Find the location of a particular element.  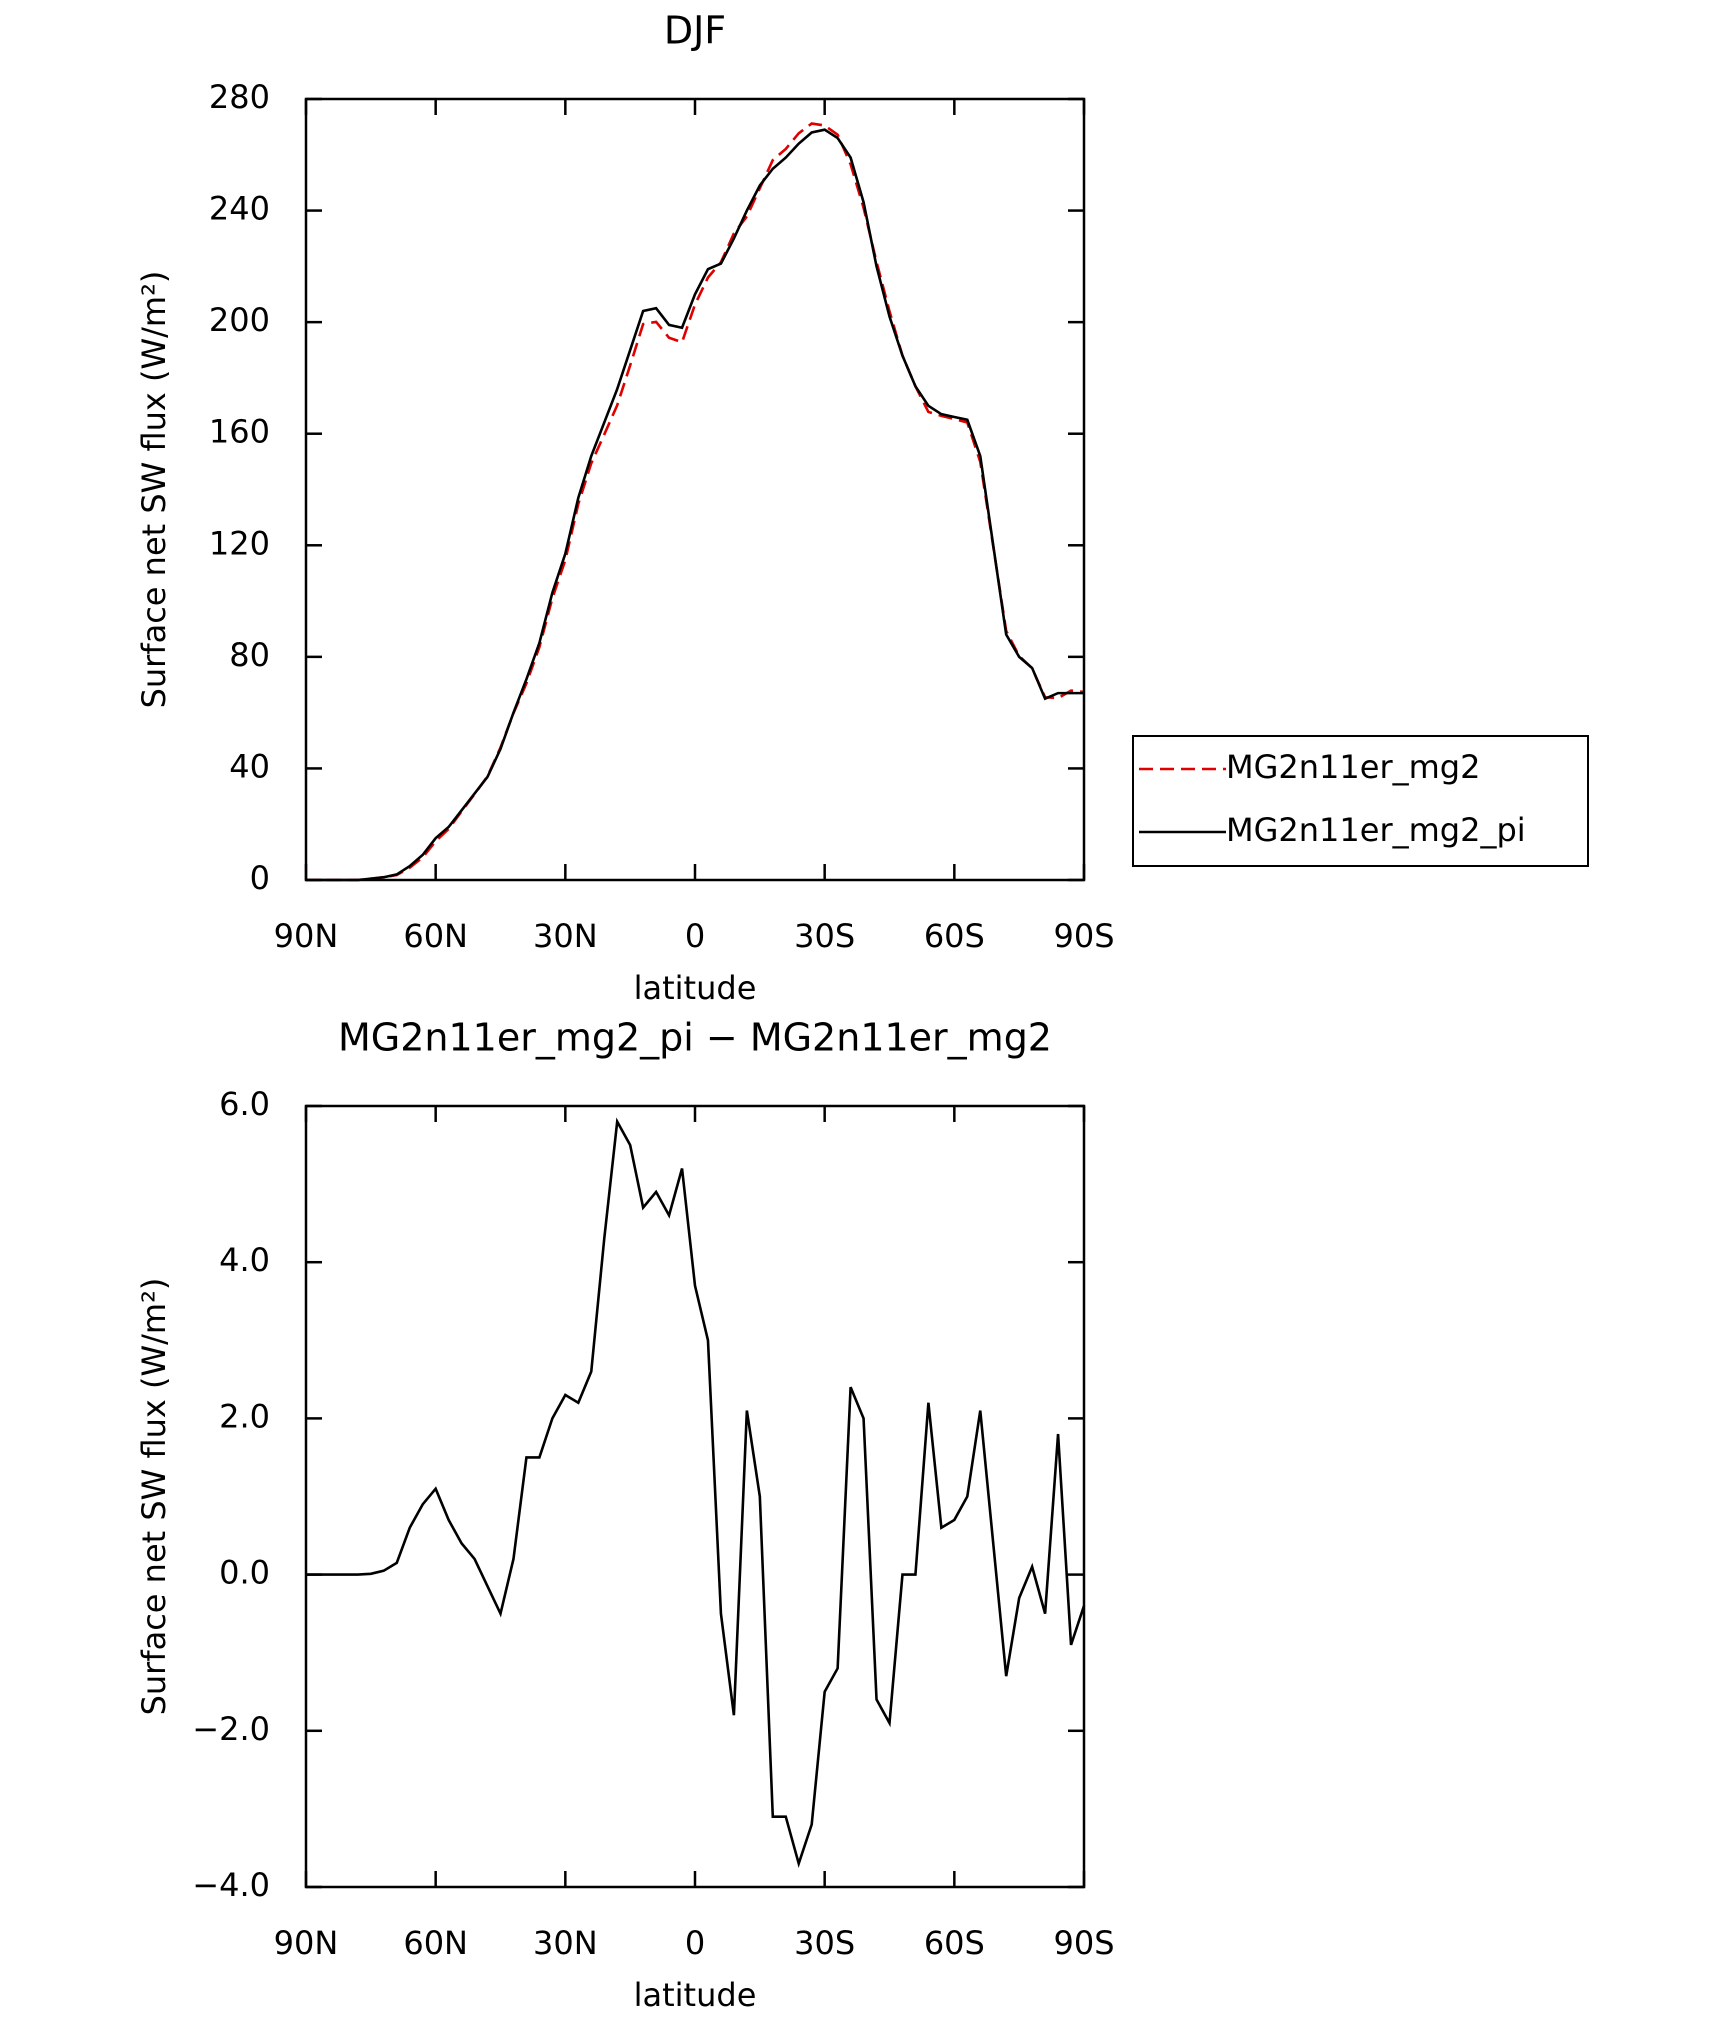

y-tick-label: 2.0 is located at coordinates (244, 1416).